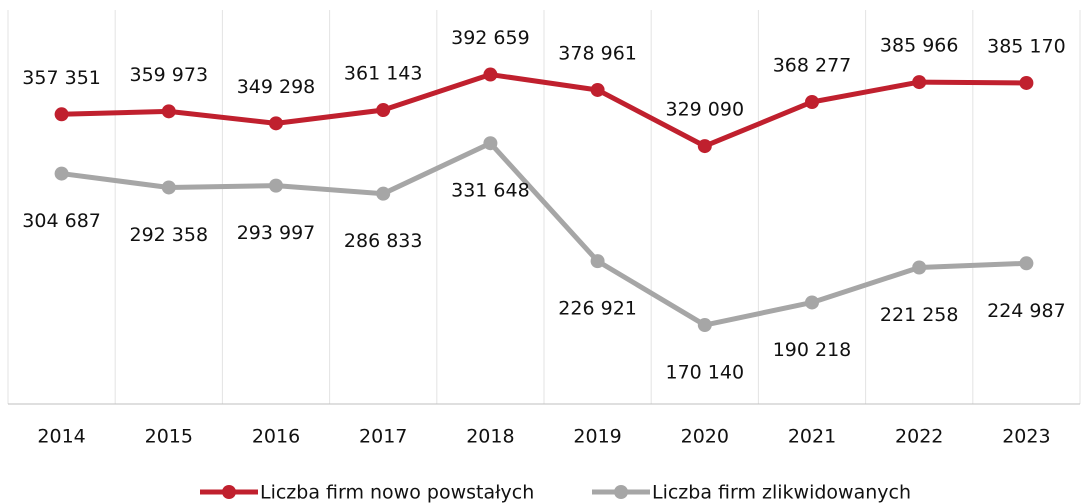 The image size is (1087, 504). Describe the element at coordinates (383, 437) in the screenshot. I see `x-tick-label: 2017` at that location.